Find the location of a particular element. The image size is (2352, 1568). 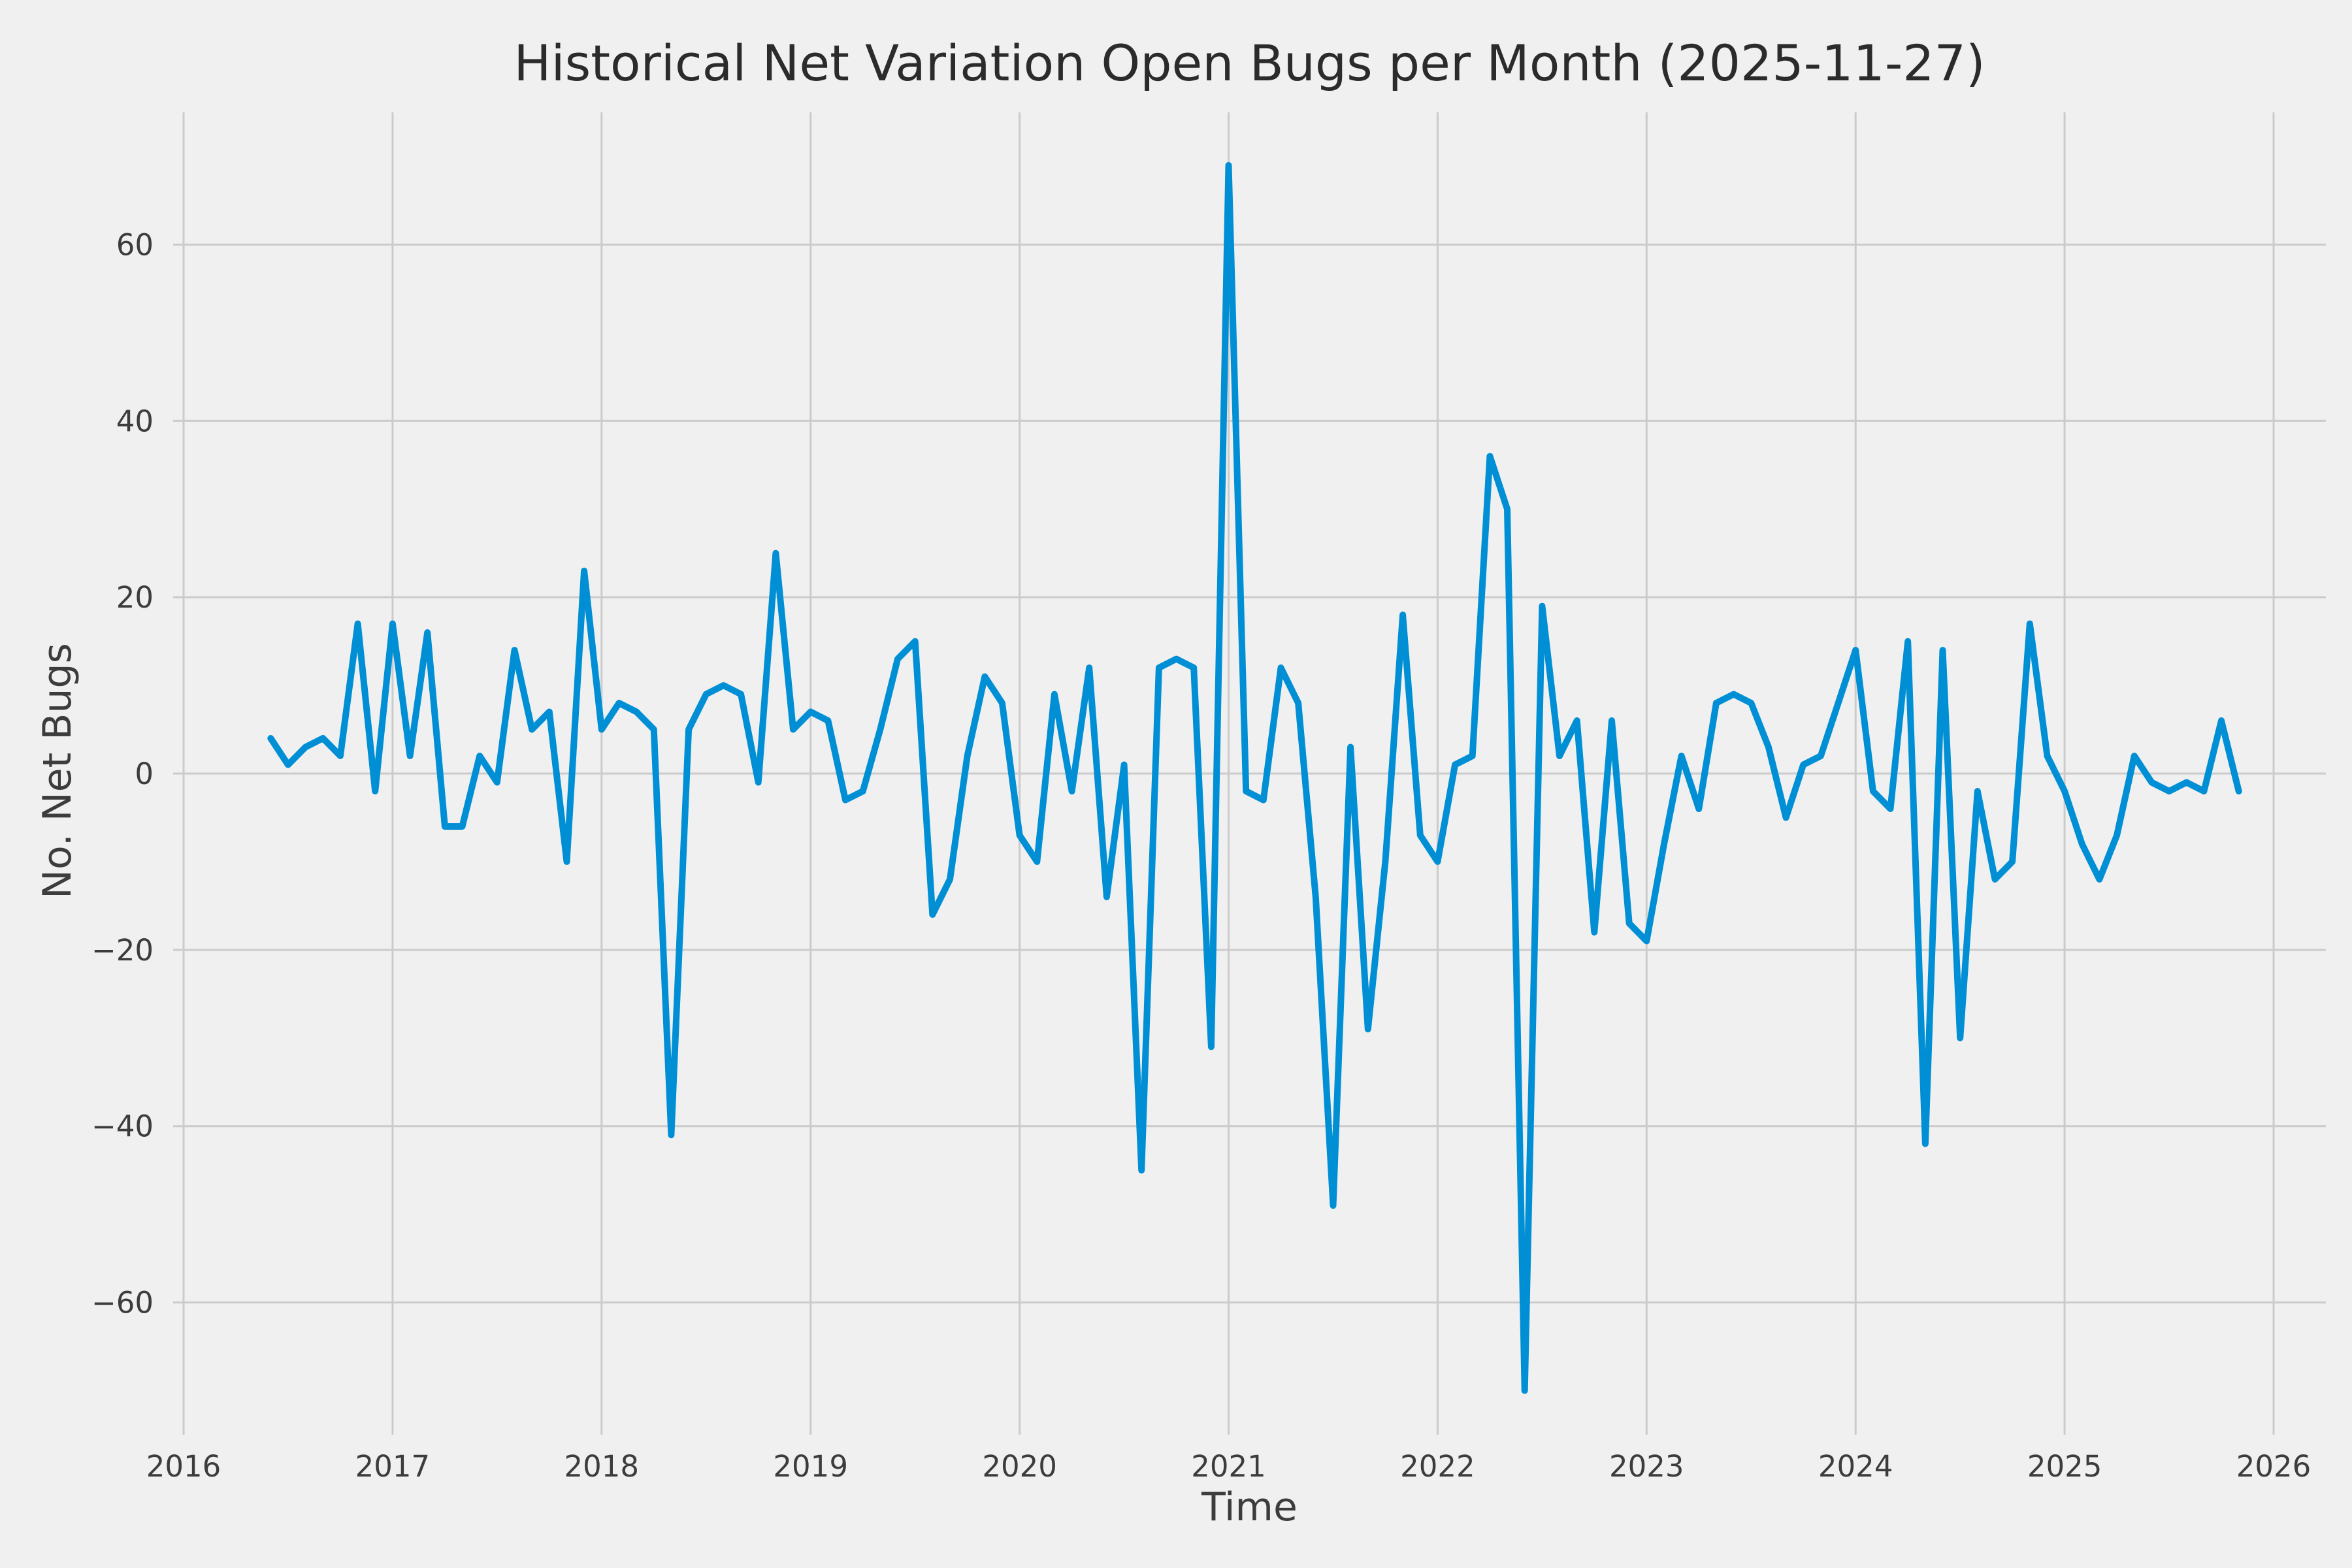

y-tick-label: −40 is located at coordinates (122, 1126).